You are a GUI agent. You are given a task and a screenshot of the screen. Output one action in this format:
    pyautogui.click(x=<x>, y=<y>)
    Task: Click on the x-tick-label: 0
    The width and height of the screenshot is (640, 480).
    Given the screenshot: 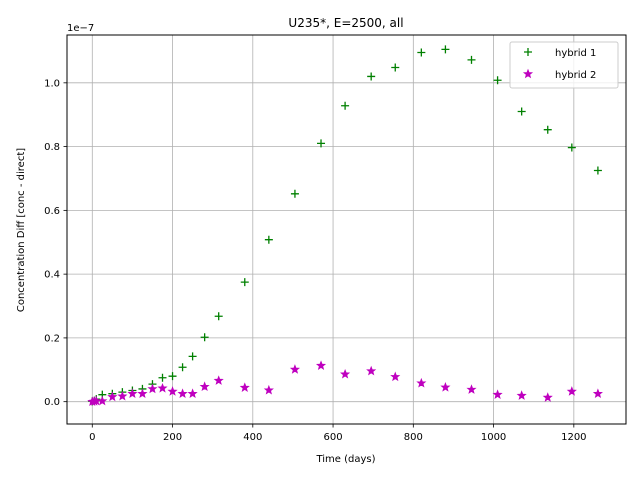 What is the action you would take?
    pyautogui.click(x=92, y=437)
    